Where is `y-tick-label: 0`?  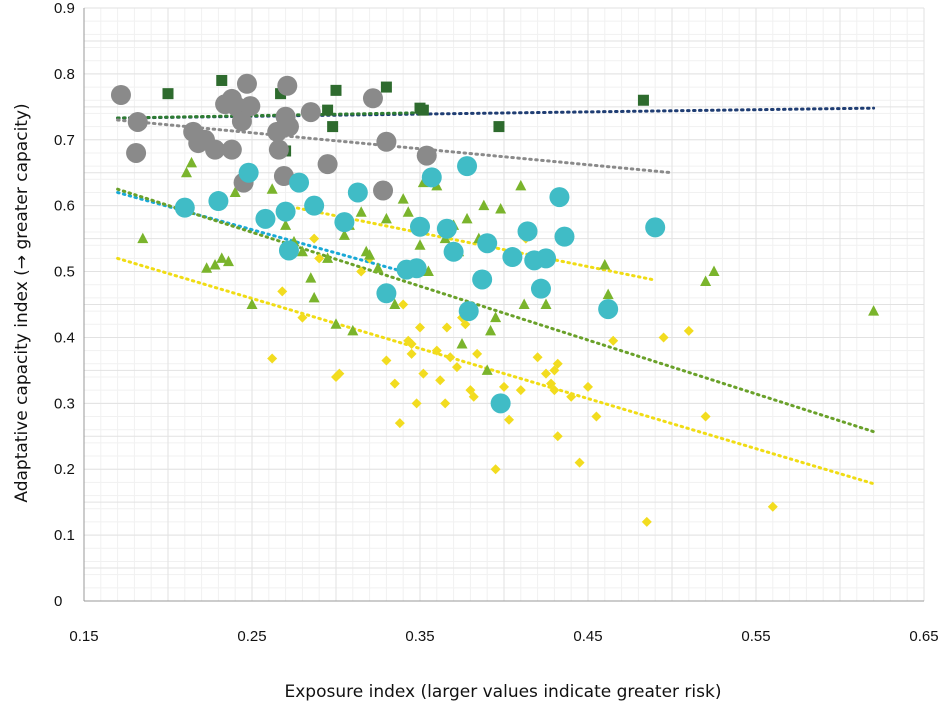
y-tick-label: 0 is located at coordinates (58, 601).